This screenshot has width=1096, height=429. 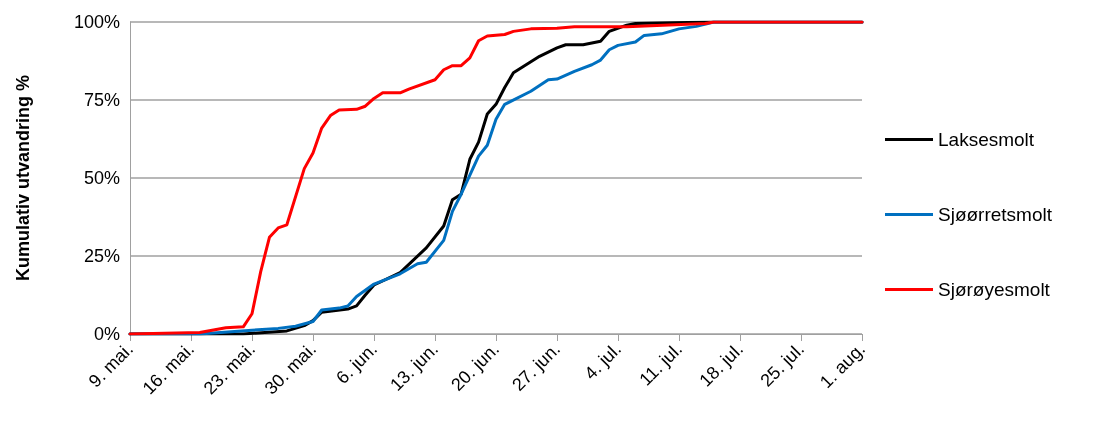 I want to click on y-tick-label: 75%, so click(x=101, y=100).